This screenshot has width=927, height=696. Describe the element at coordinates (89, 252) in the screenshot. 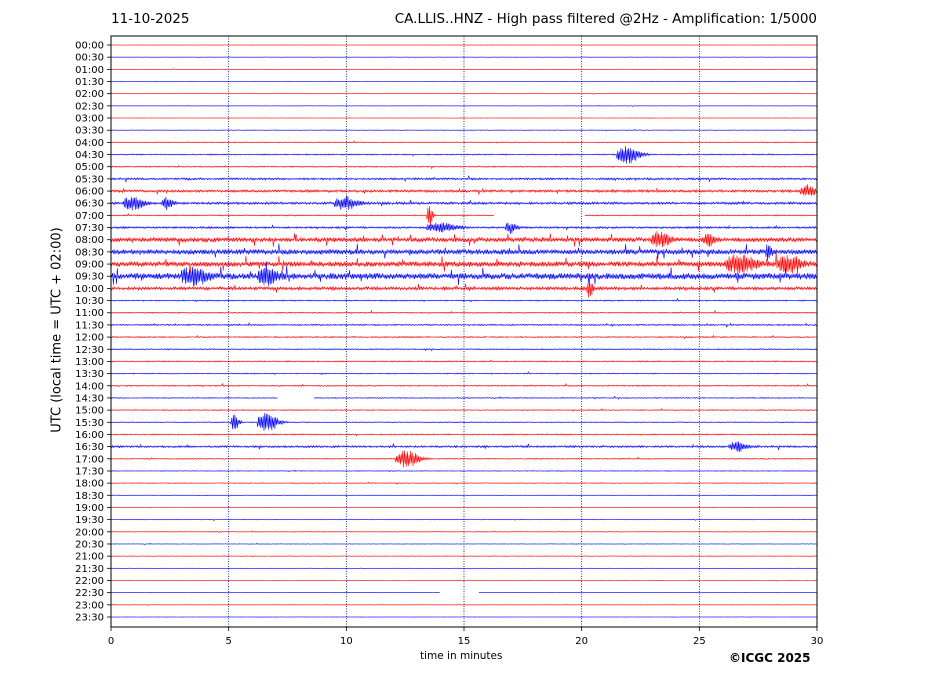

I see `y-tick-label: 08:30` at that location.